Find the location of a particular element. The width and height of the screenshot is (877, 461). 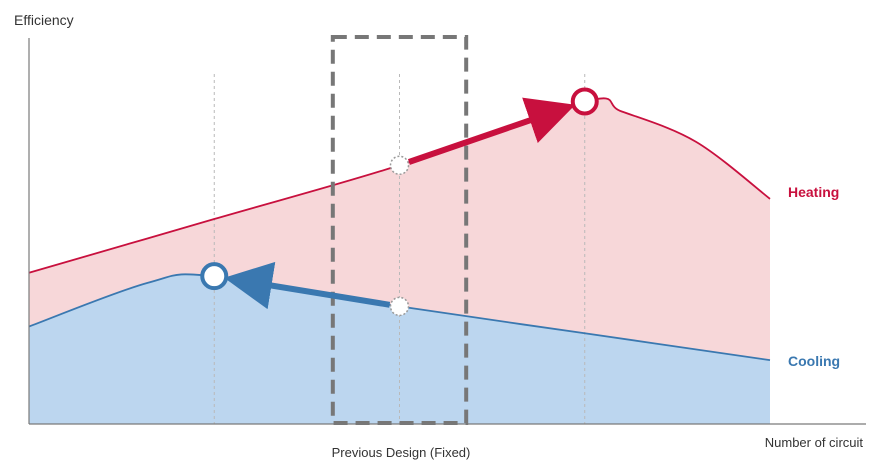

marker-optimized-cooling is located at coordinates (214, 276).